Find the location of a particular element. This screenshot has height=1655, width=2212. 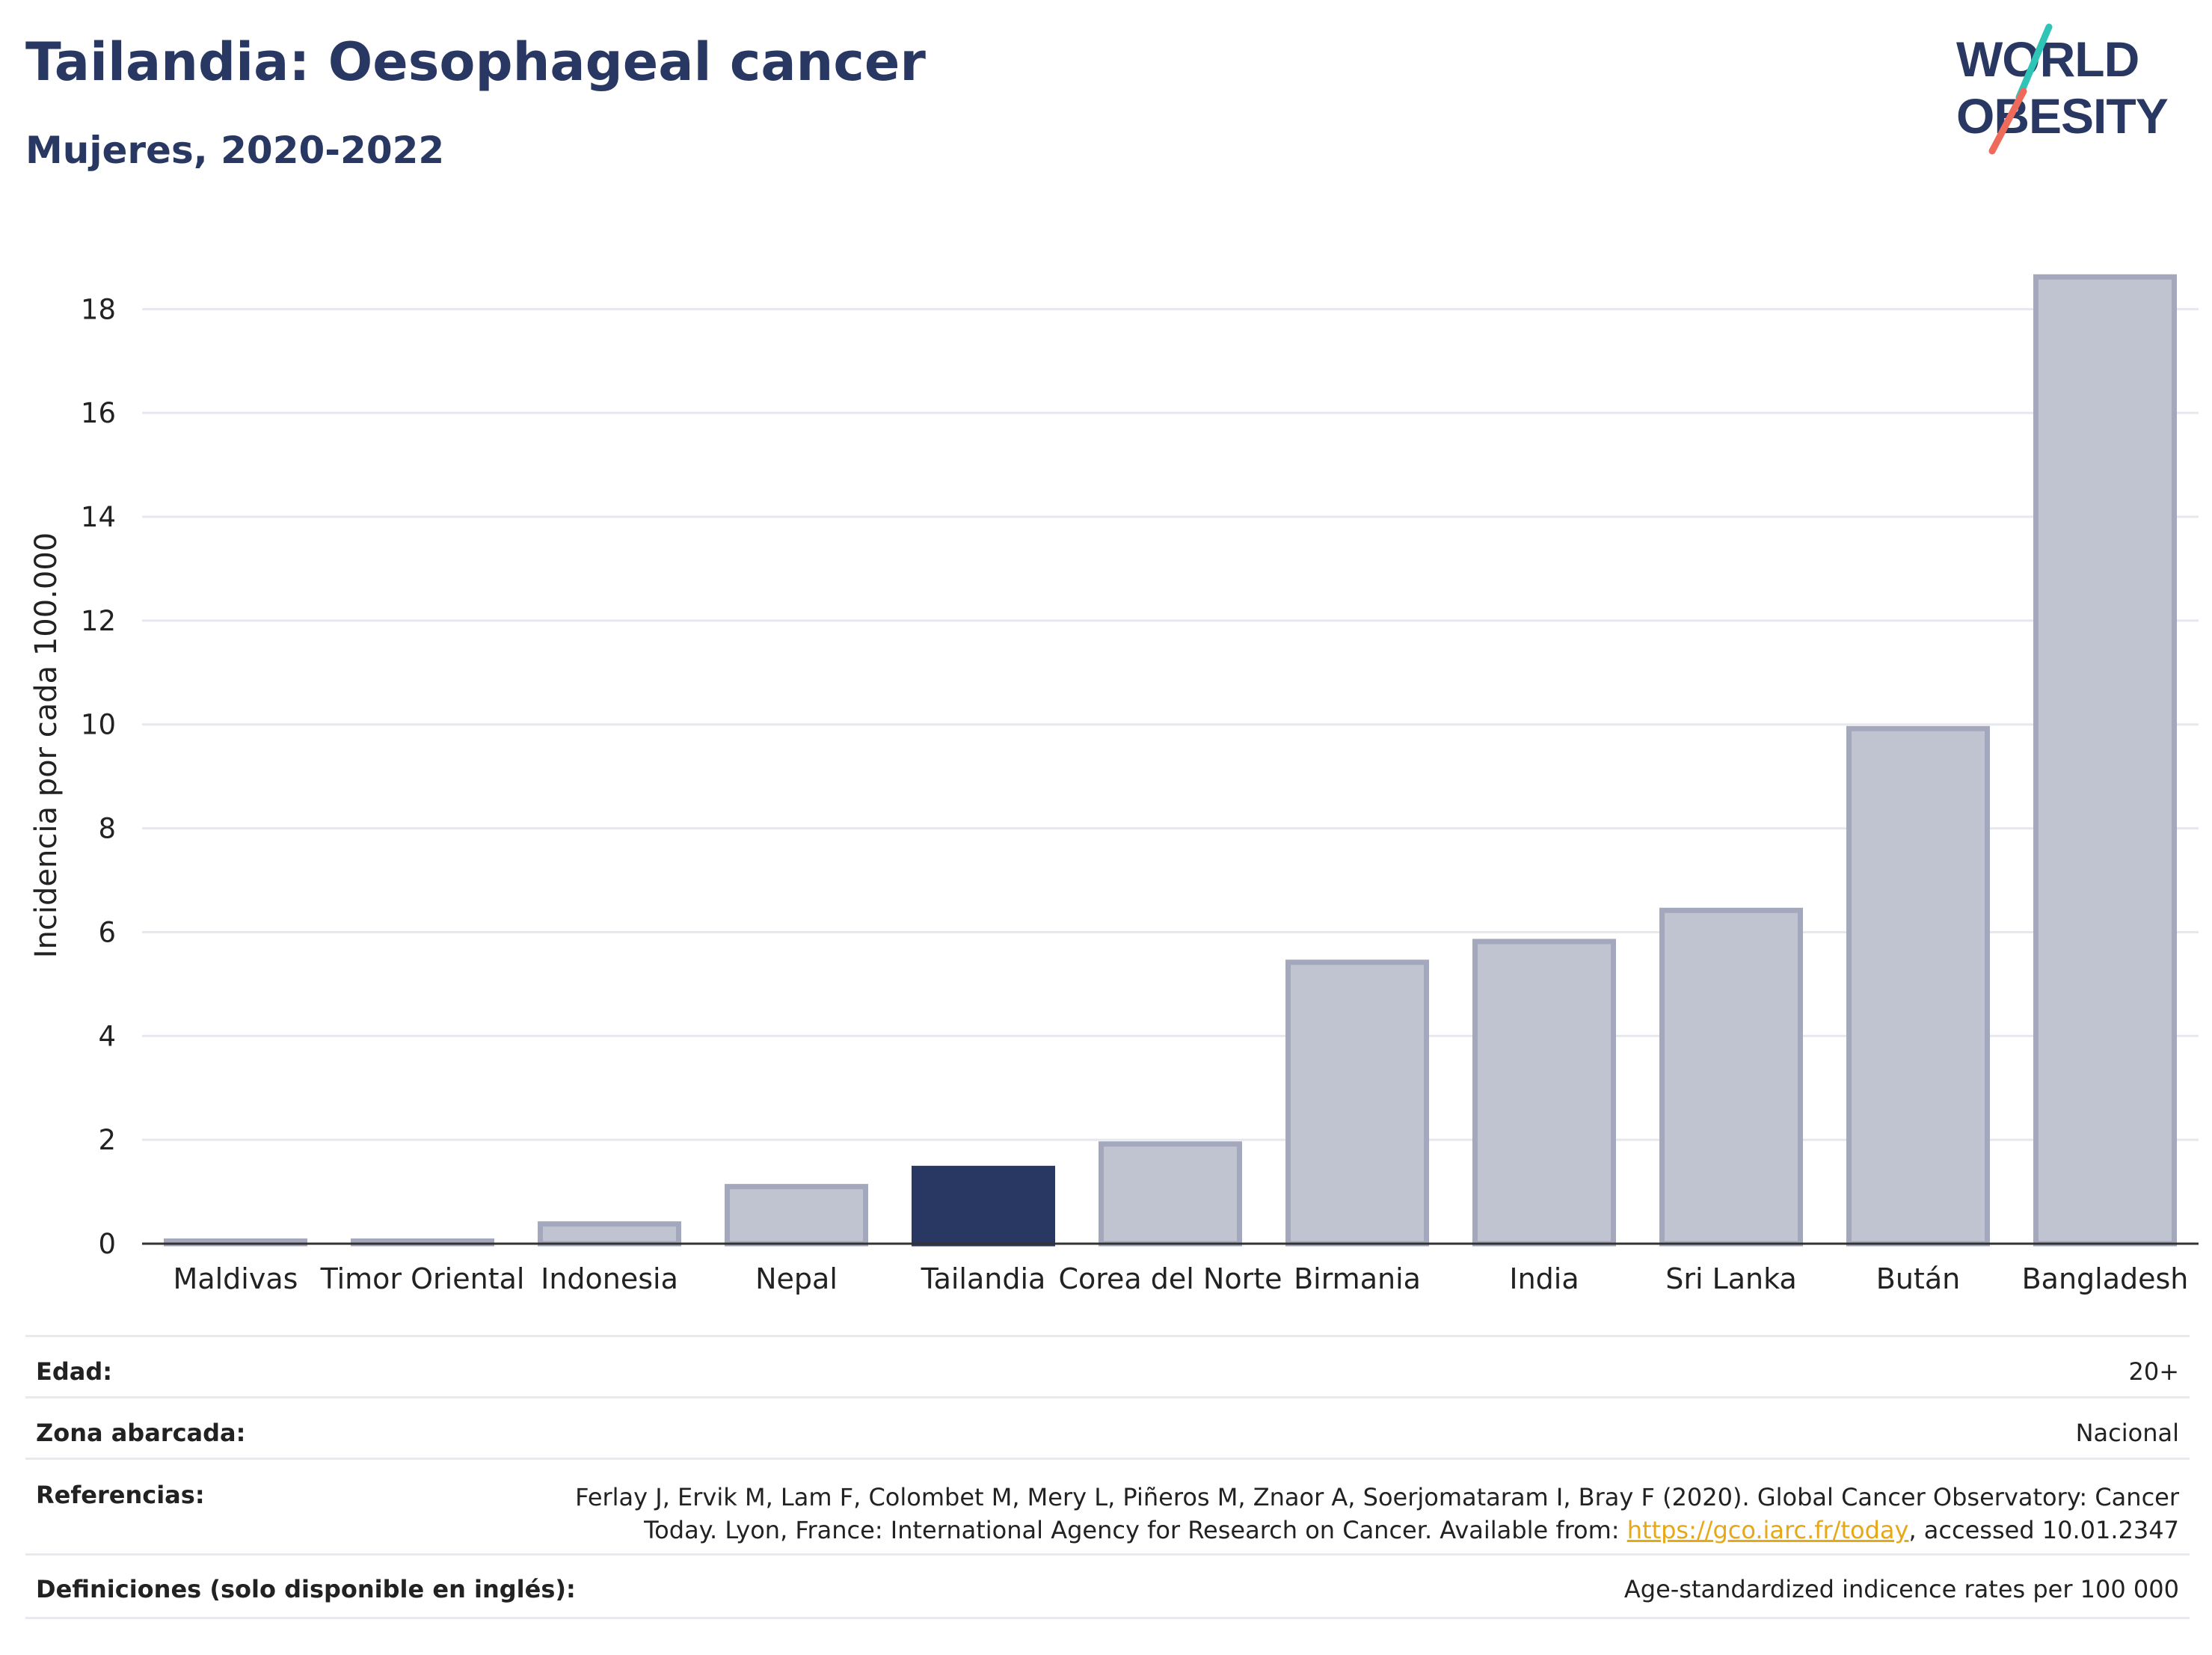

info-bottom-rule is located at coordinates (1107, 1618).